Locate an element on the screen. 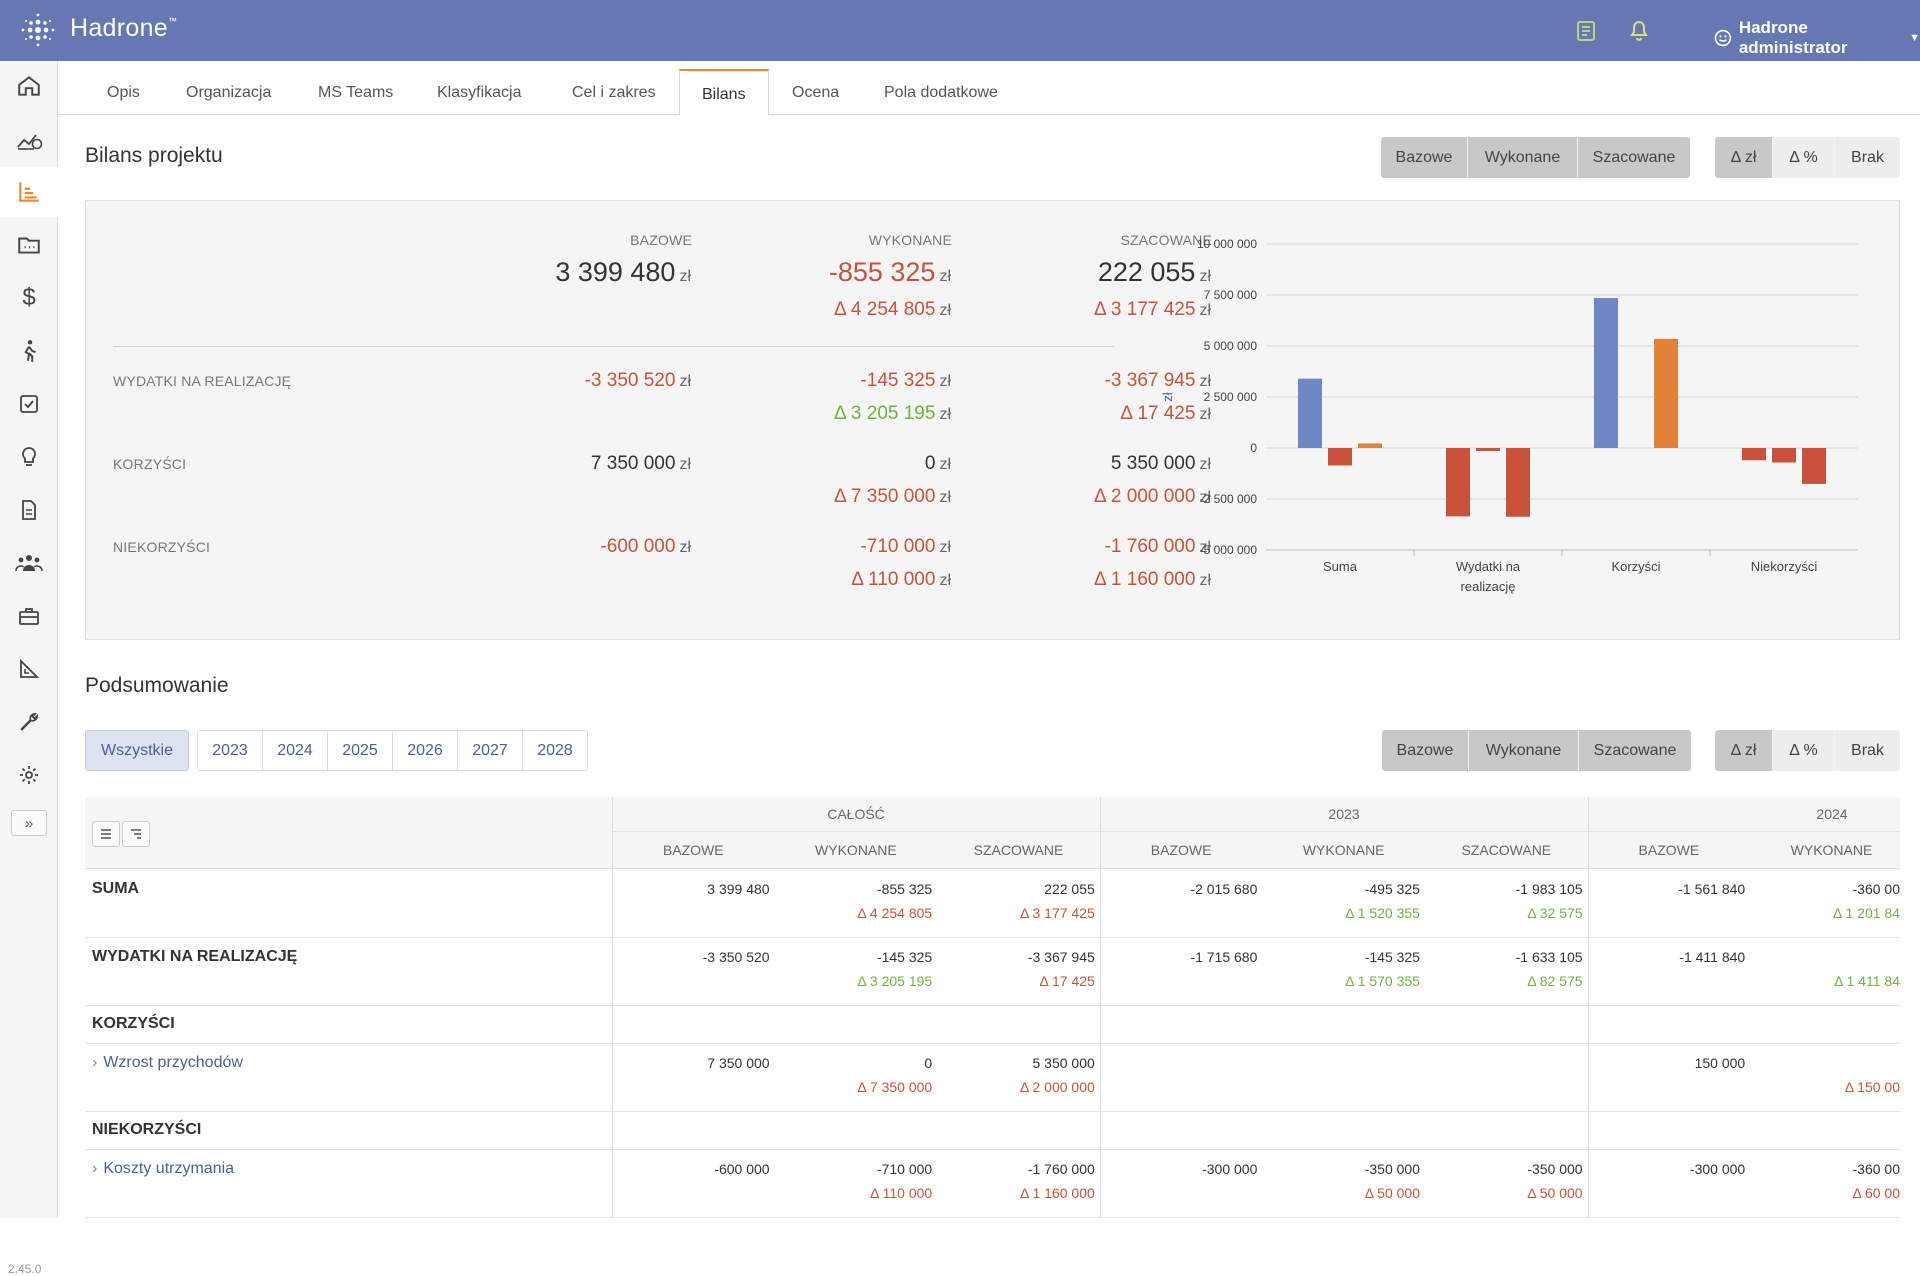  summary-toggle-delta-none: Brak is located at coordinates (1867, 750).